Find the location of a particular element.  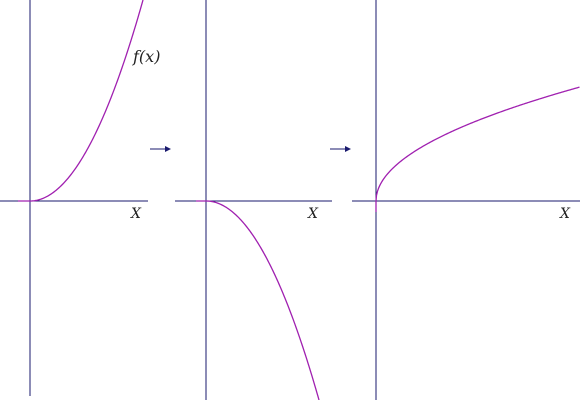

transition-arrow-2-head is located at coordinates (348, 149).